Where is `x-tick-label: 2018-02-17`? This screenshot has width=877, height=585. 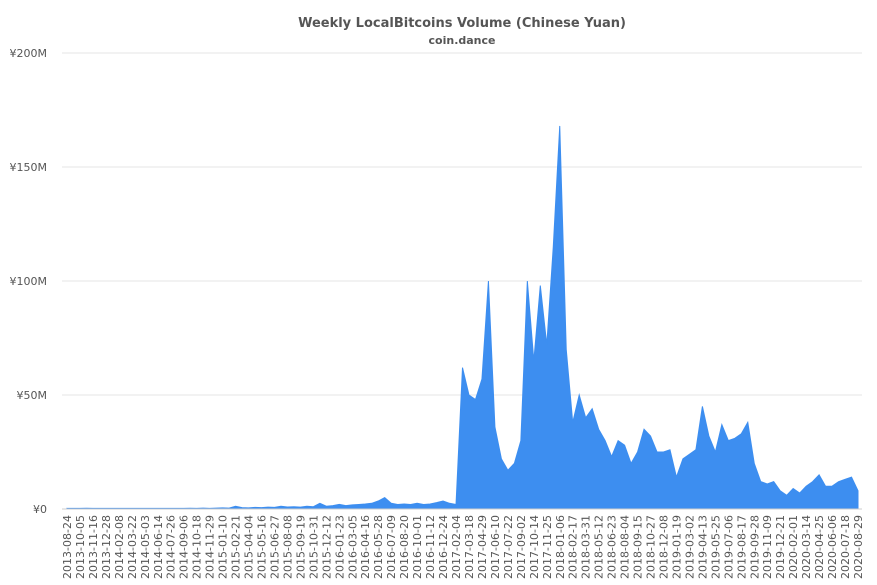 x-tick-label: 2018-02-17 is located at coordinates (573, 547).